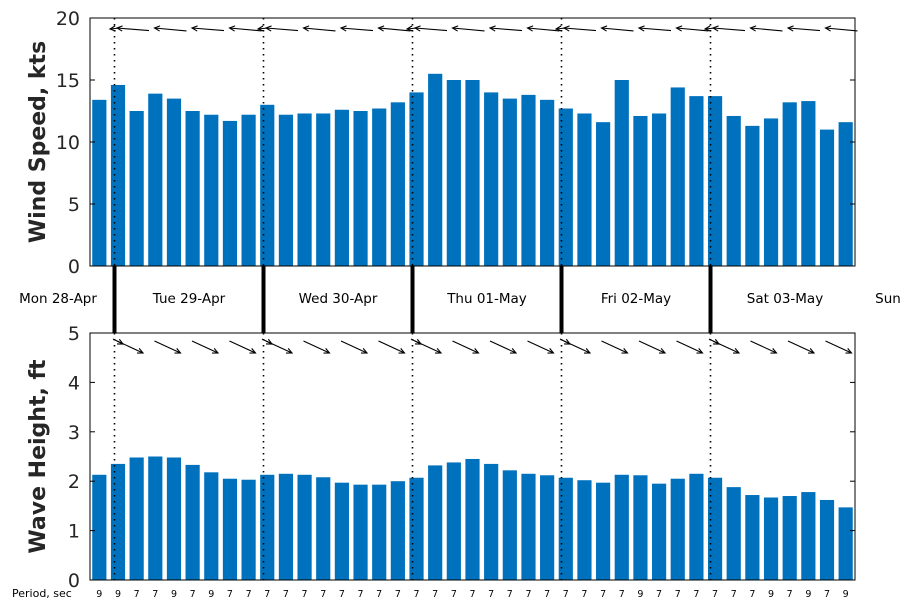 This screenshot has width=900, height=600. What do you see at coordinates (42, 593) in the screenshot?
I see `period-label: Period, sec` at bounding box center [42, 593].